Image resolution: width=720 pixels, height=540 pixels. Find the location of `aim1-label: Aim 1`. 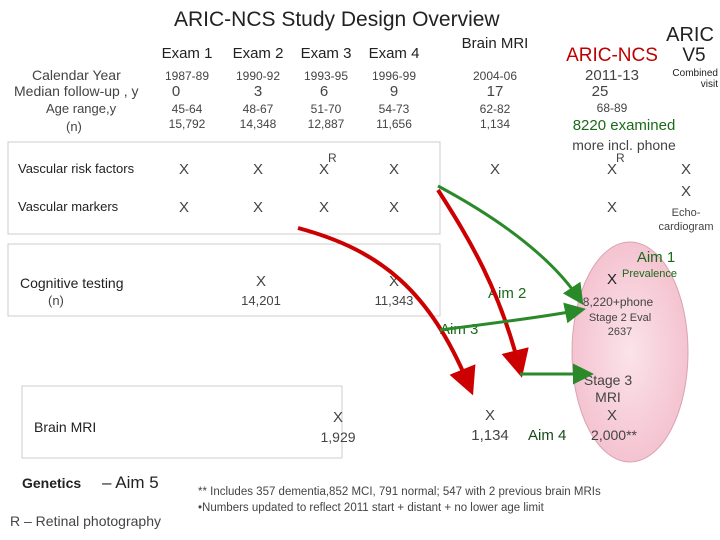

aim1-label: Aim 1 is located at coordinates (656, 257).